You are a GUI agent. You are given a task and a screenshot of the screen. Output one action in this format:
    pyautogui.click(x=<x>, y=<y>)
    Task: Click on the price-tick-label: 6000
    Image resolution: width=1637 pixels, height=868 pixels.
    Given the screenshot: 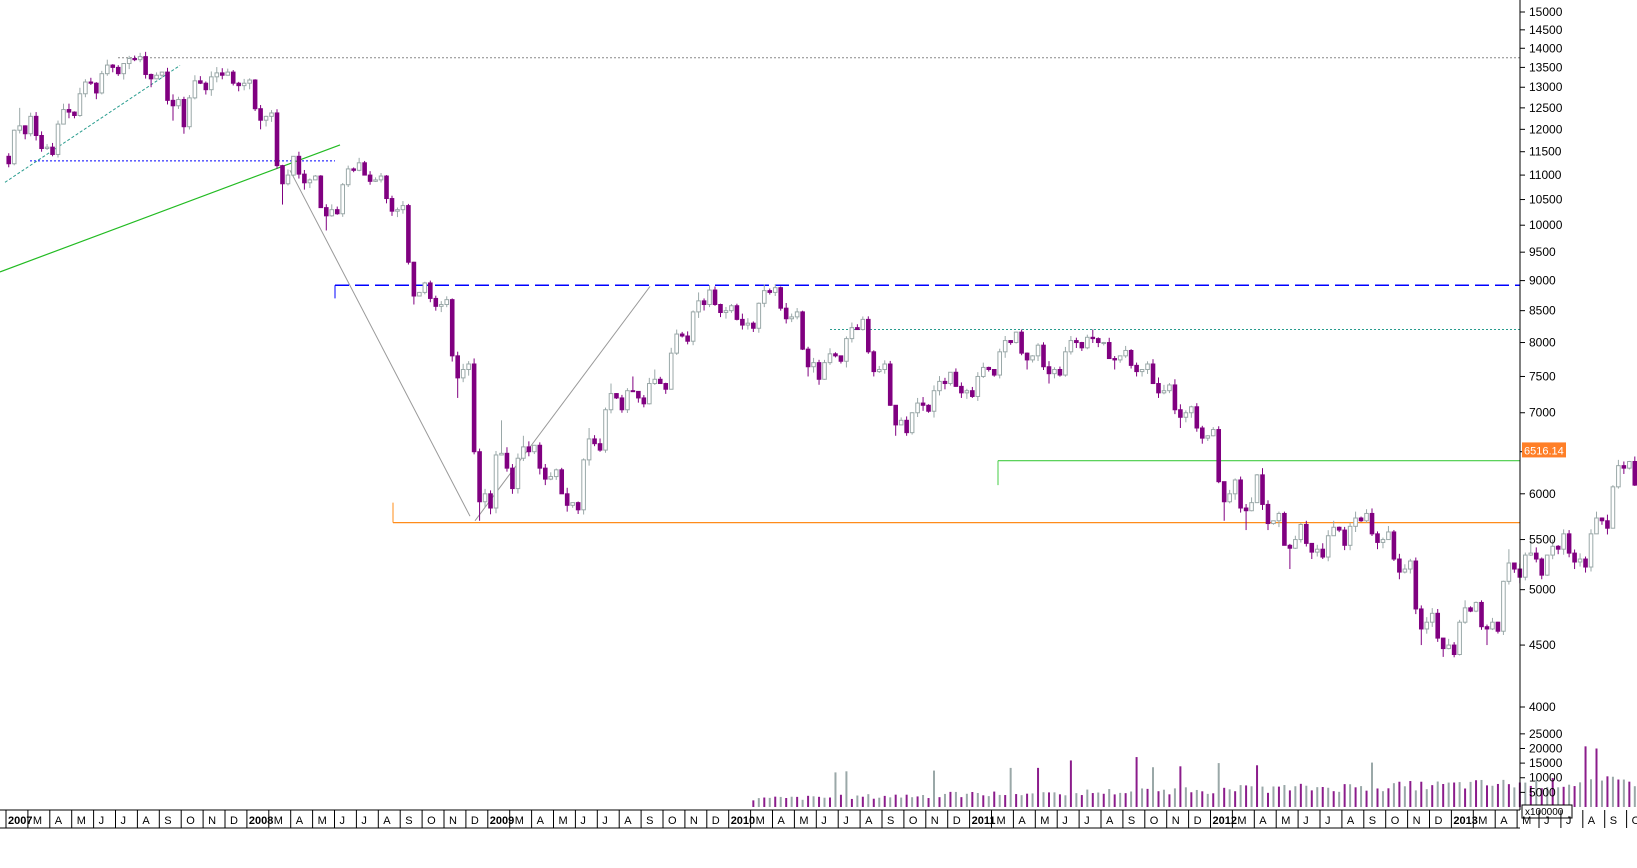 What is the action you would take?
    pyautogui.click(x=1542, y=494)
    